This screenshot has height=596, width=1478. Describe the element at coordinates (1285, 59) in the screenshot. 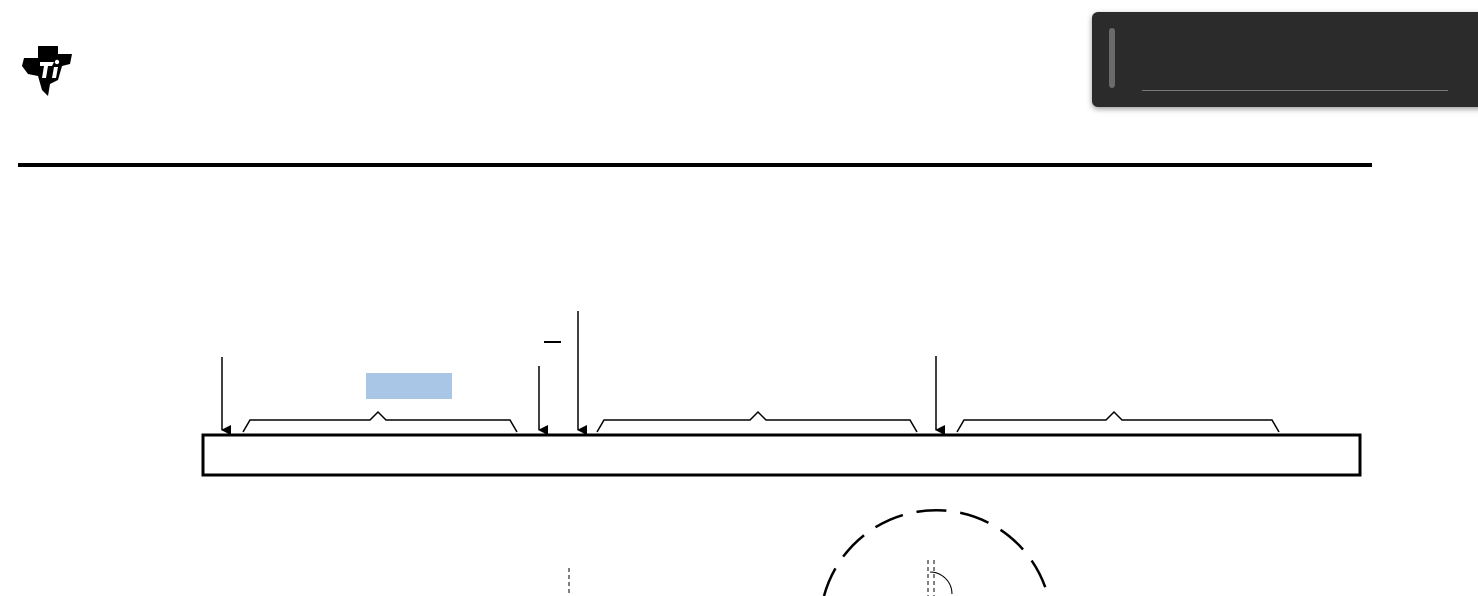

I see `find-popup` at that location.